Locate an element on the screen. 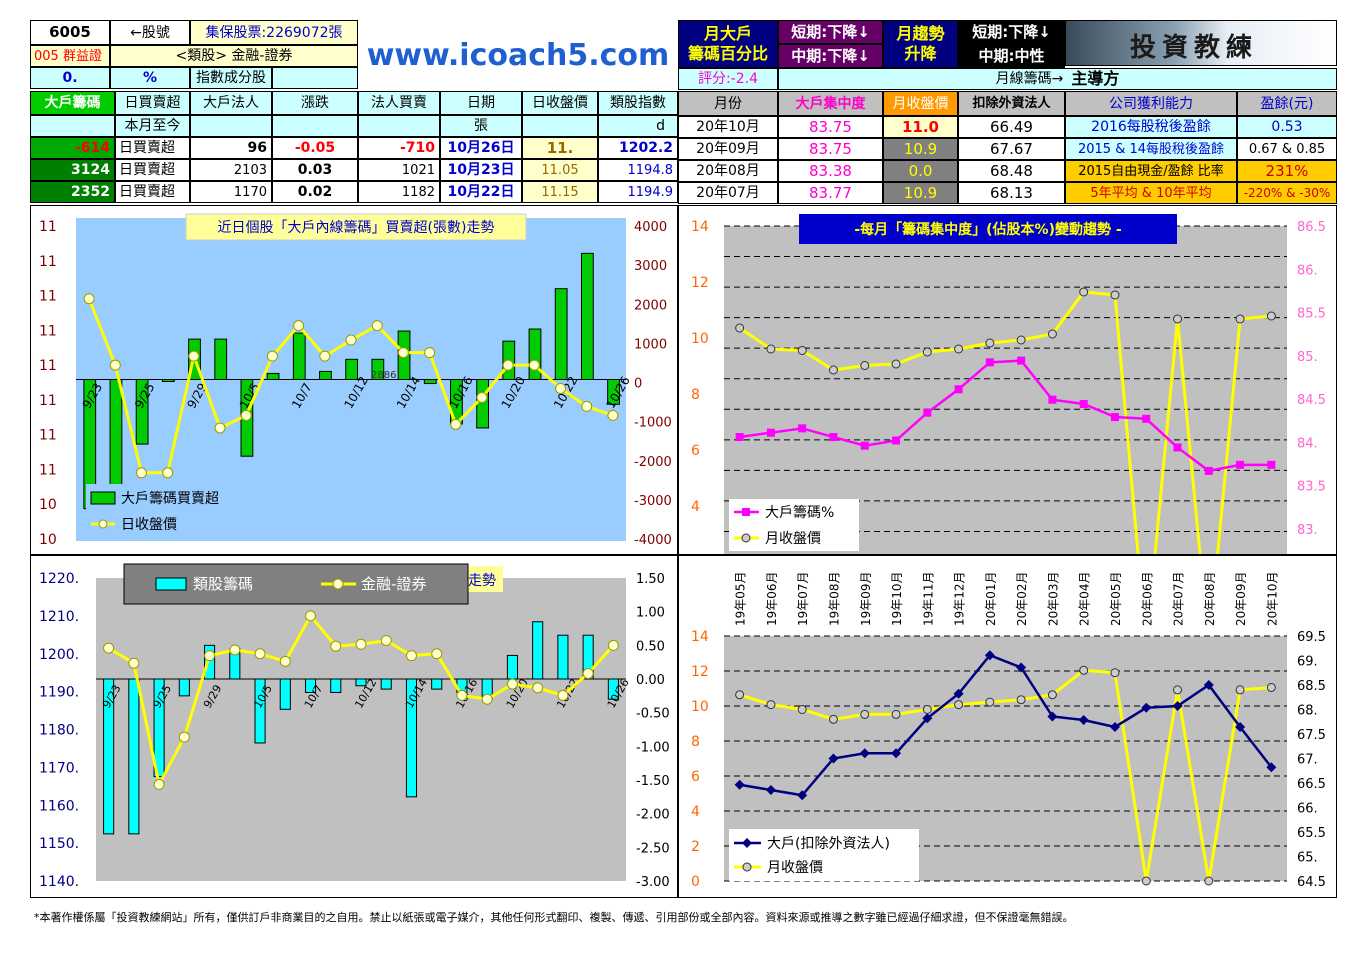 This screenshot has width=1366, height=967. right-axis-tick-label: 65. is located at coordinates (1307, 858).